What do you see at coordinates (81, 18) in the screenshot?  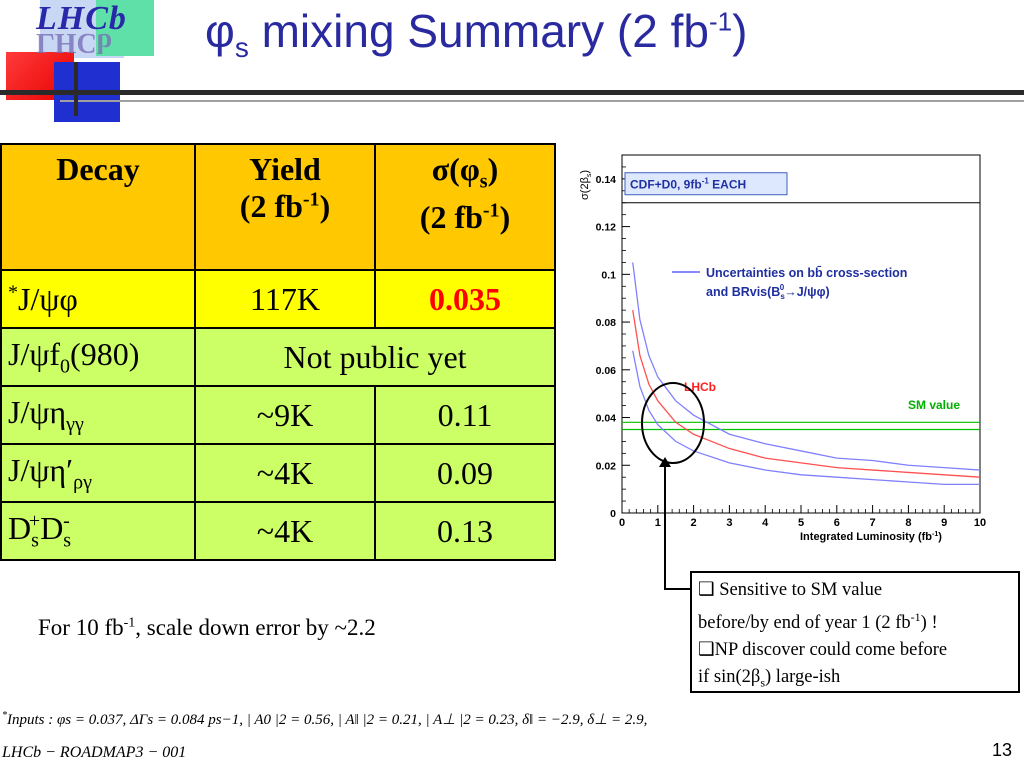 I see `lhcb-logo: LHCb` at bounding box center [81, 18].